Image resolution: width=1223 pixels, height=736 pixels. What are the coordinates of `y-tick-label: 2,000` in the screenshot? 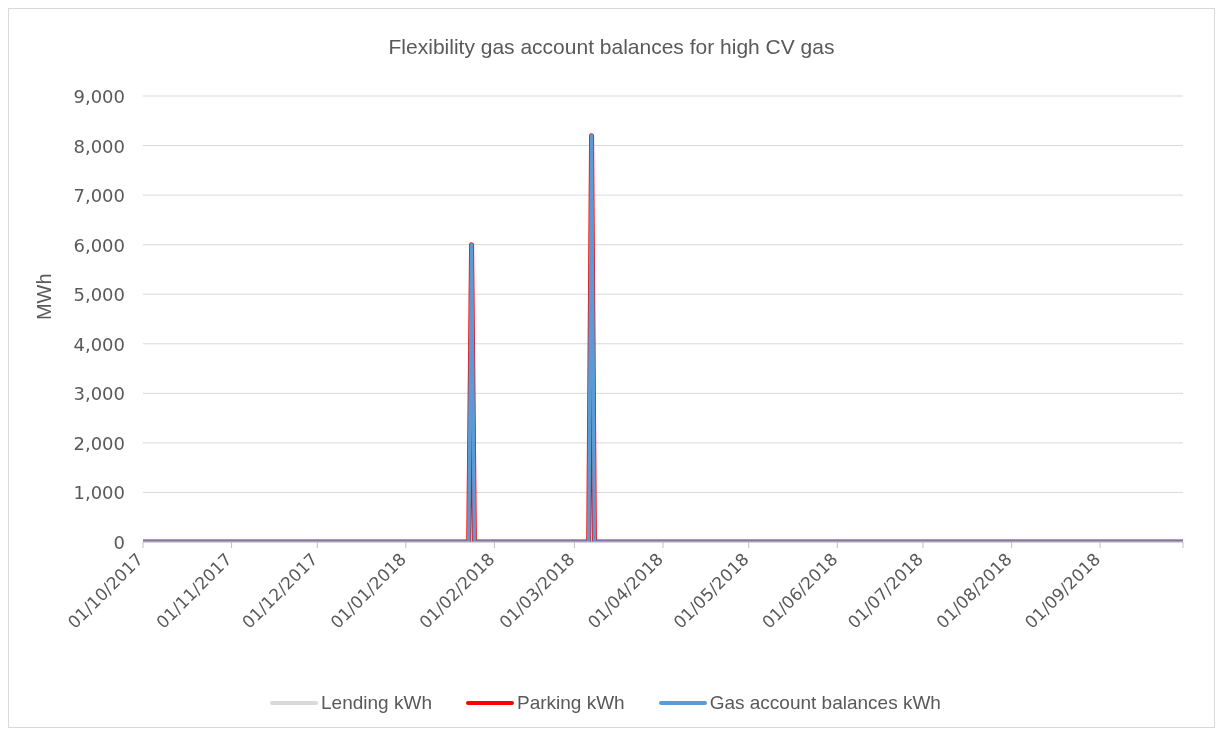 It's located at (99, 443).